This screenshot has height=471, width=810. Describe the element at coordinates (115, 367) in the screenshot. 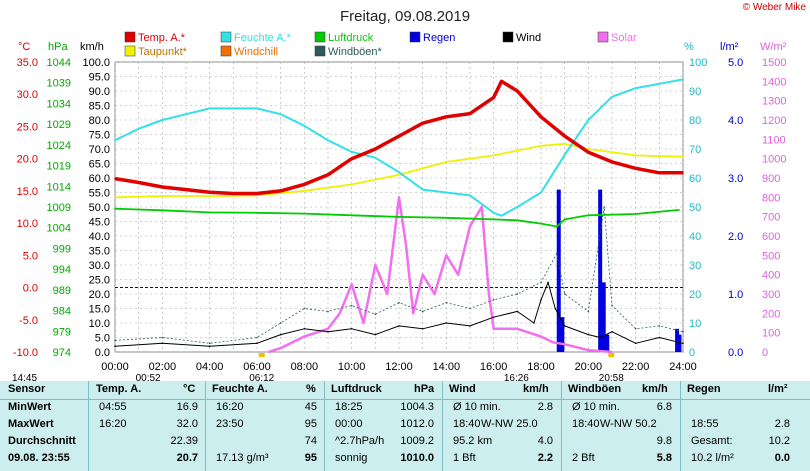

I see `x-tick-label: 00:00` at that location.